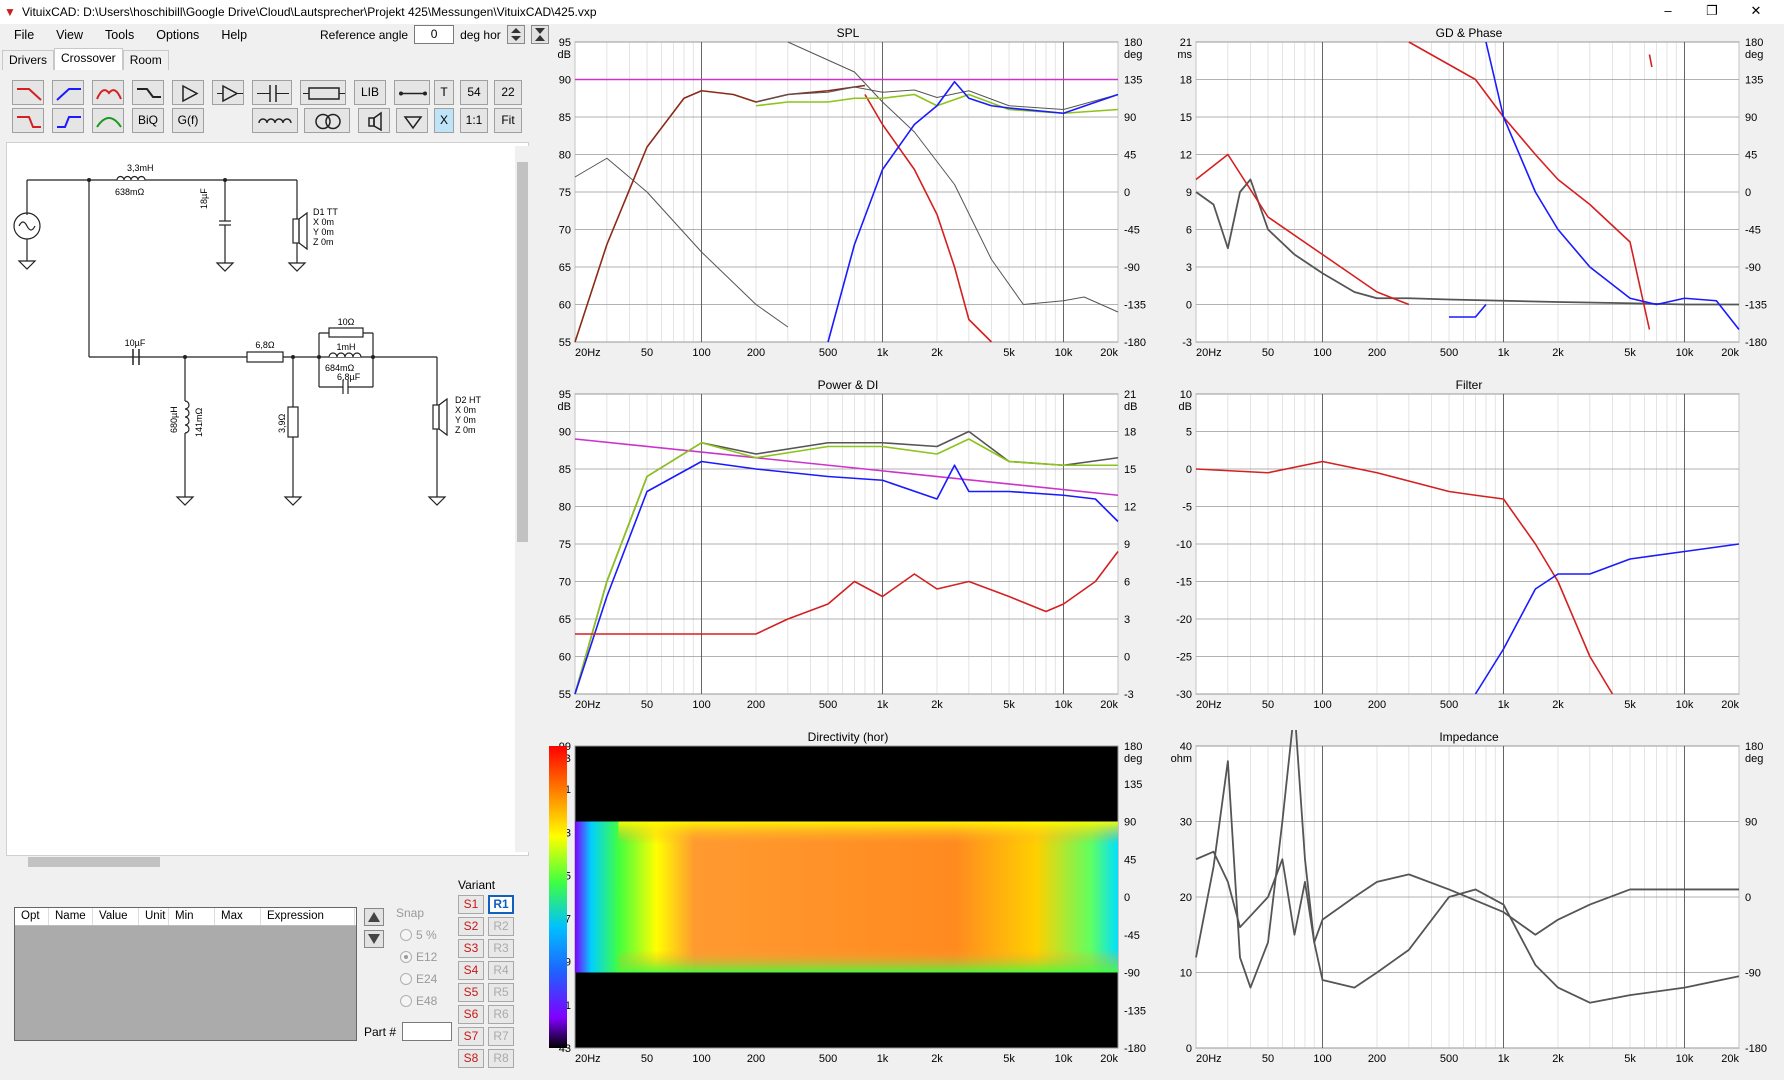 The height and width of the screenshot is (1080, 1784). I want to click on angle-spin-button, so click(515, 34).